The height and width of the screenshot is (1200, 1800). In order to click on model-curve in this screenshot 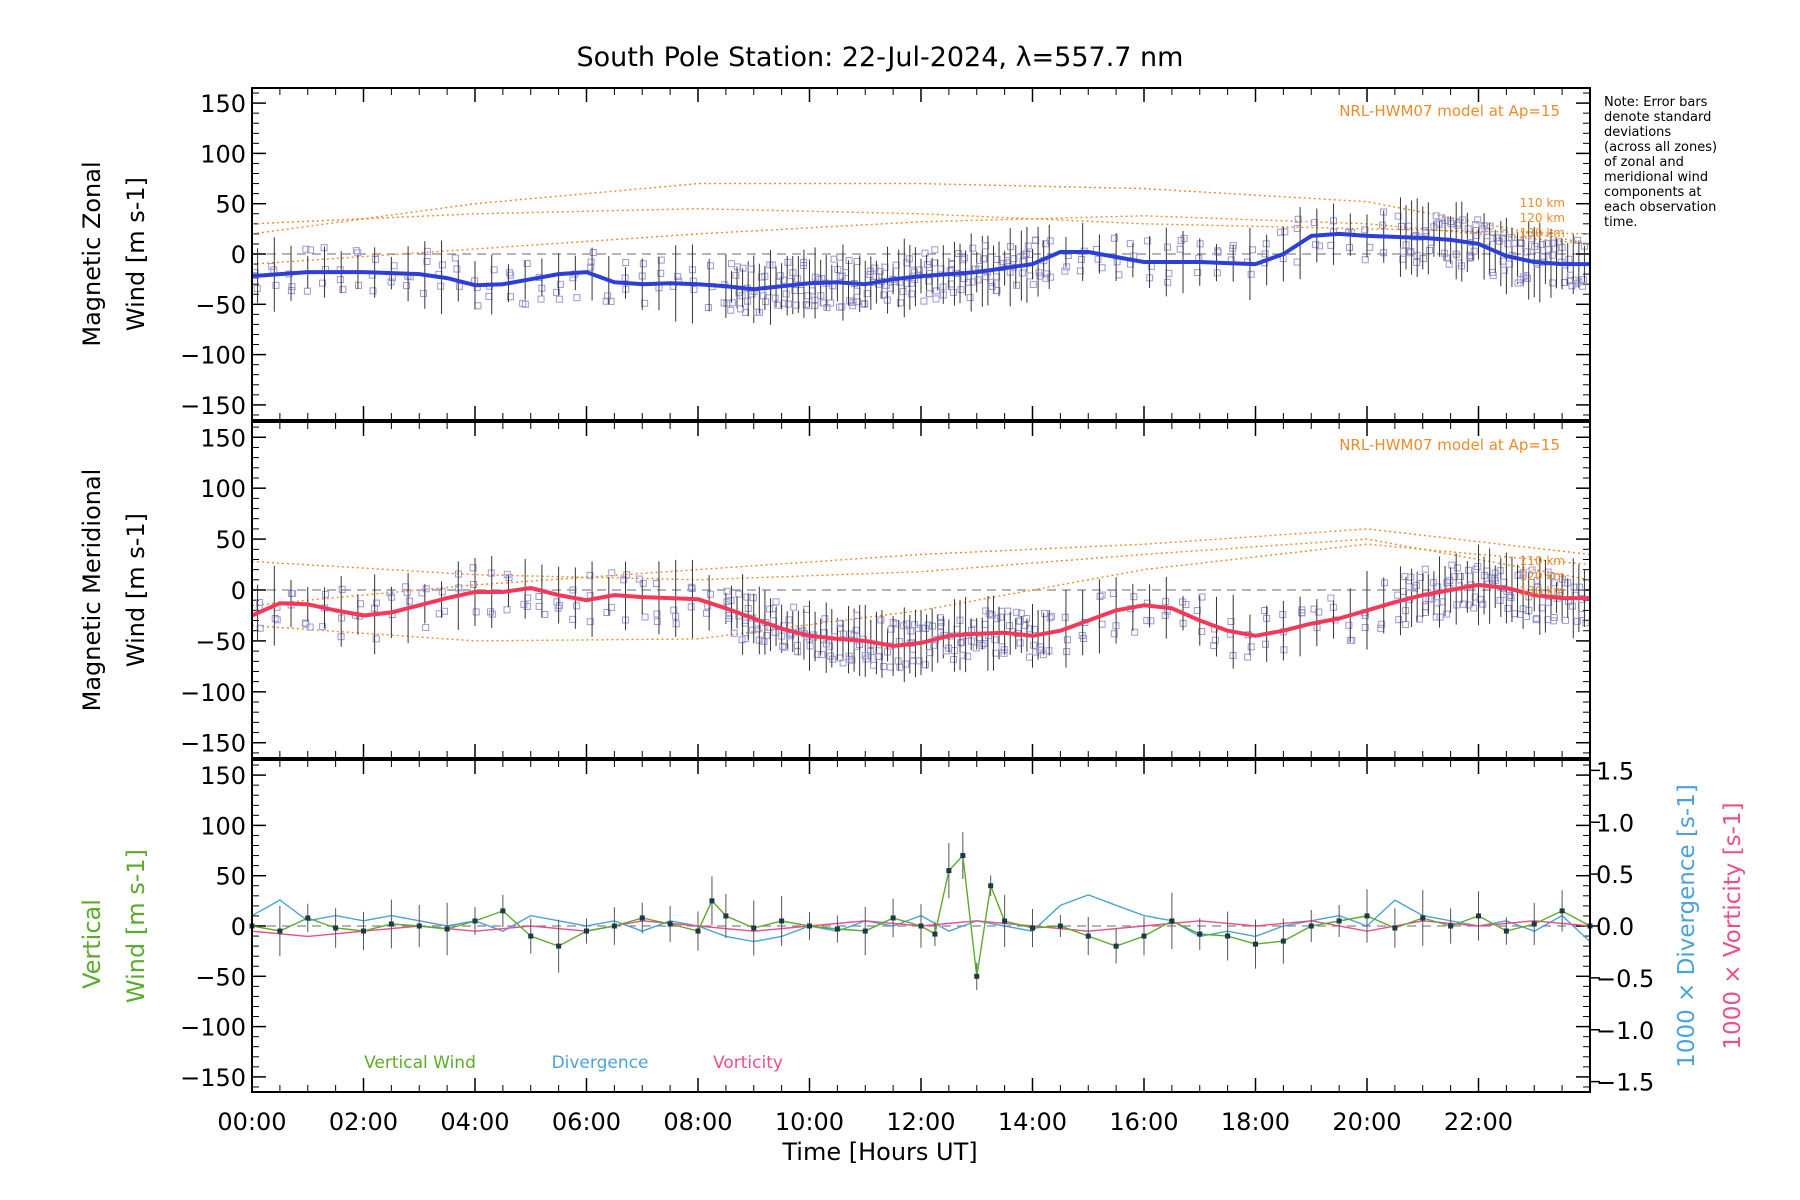, I will do `click(921, 559)`.